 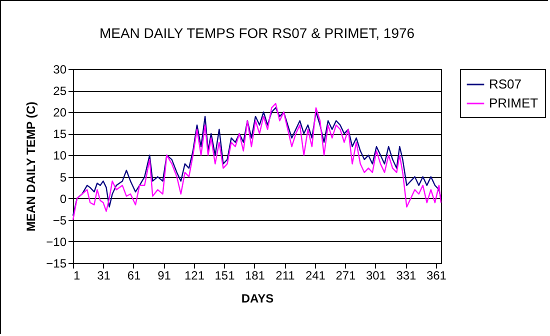 What do you see at coordinates (257, 299) in the screenshot?
I see `x-axis-title: DAYS` at bounding box center [257, 299].